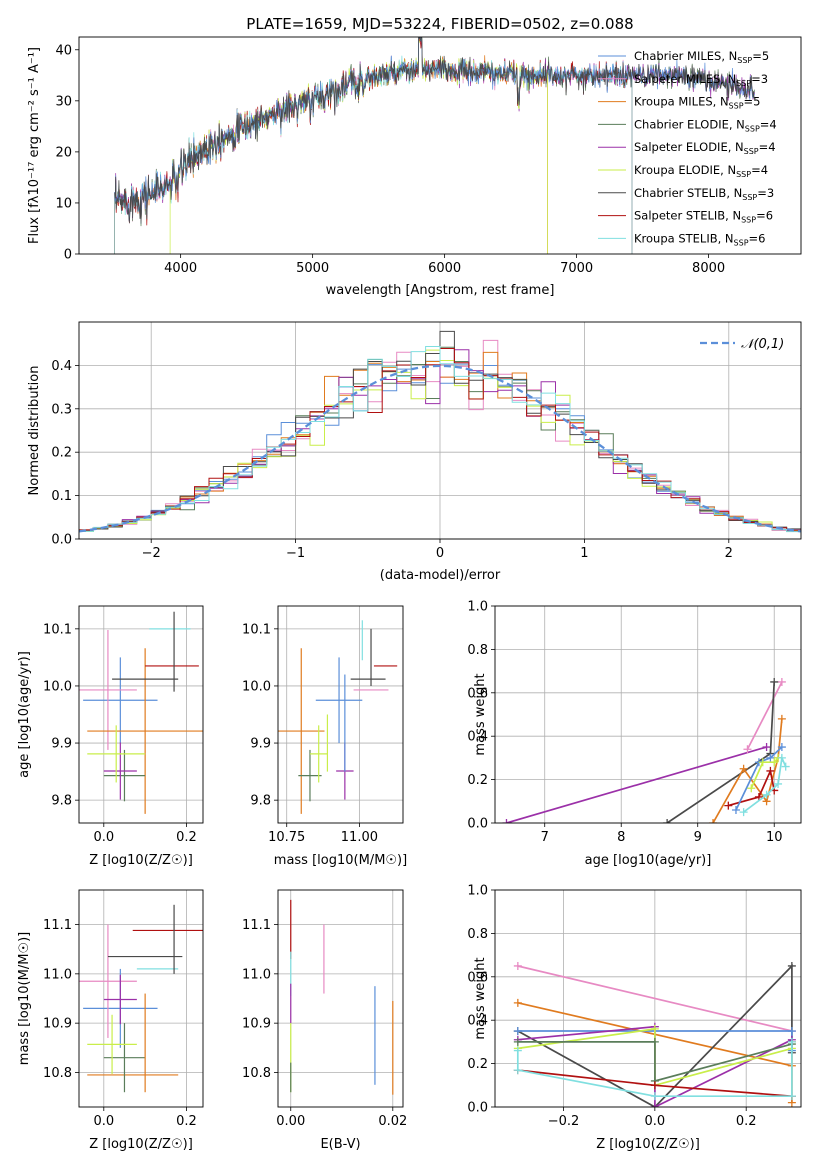  Describe the element at coordinates (440, 553) in the screenshot. I see `x-tick-label: 0` at that location.